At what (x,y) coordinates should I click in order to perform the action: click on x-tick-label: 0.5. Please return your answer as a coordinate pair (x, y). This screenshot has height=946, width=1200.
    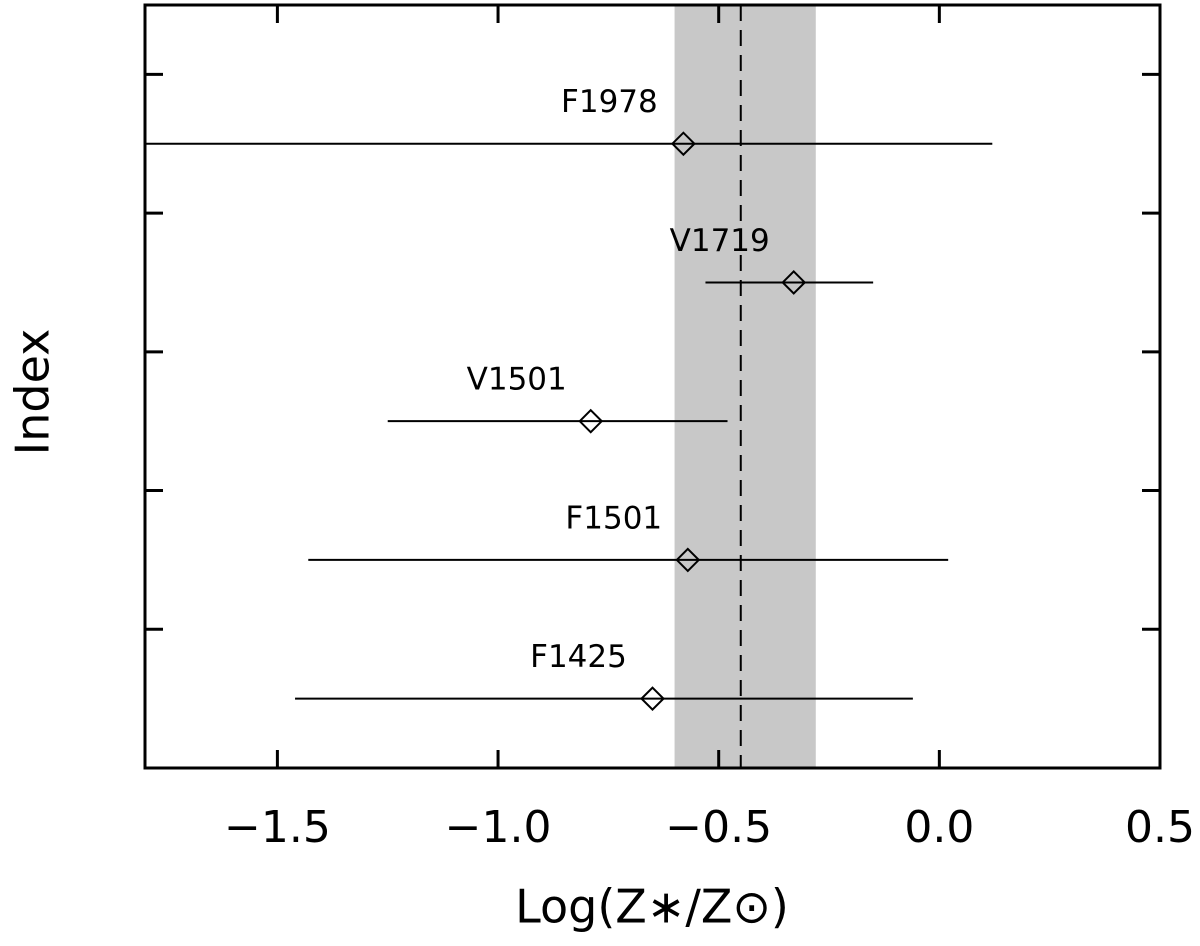
    Looking at the image, I should click on (1160, 827).